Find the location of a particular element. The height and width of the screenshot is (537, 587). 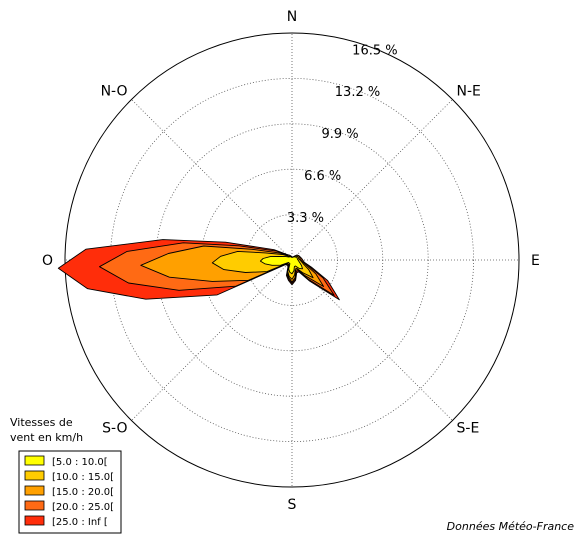

wind-series is located at coordinates (198, 270).